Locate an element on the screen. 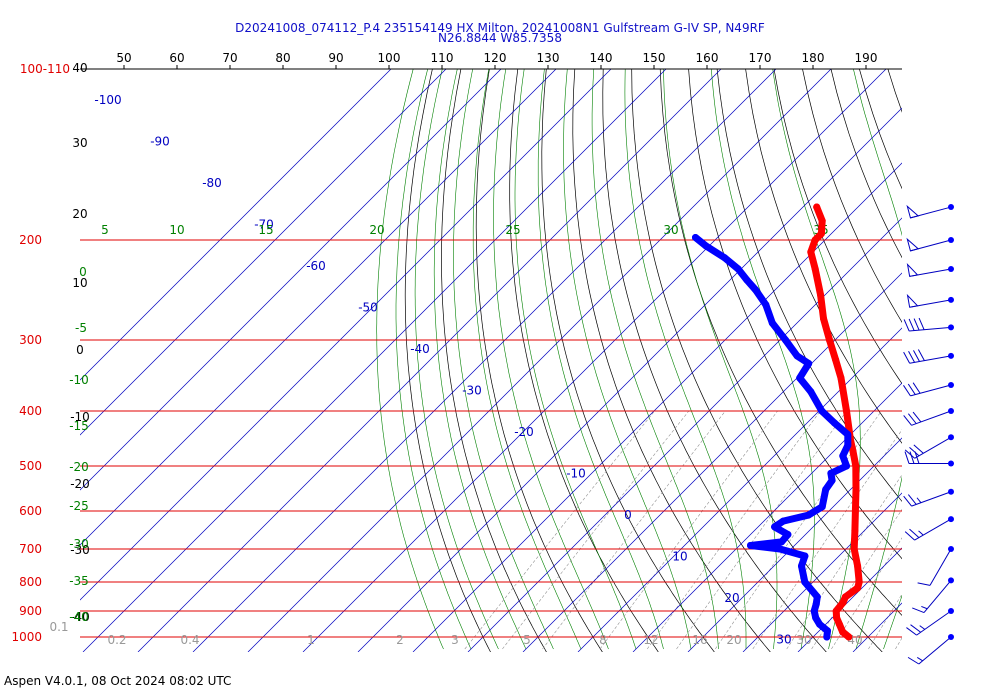 Image resolution: width=1000 pixels, height=700 pixels. moist-adiabat-label: -15 is located at coordinates (79, 426).